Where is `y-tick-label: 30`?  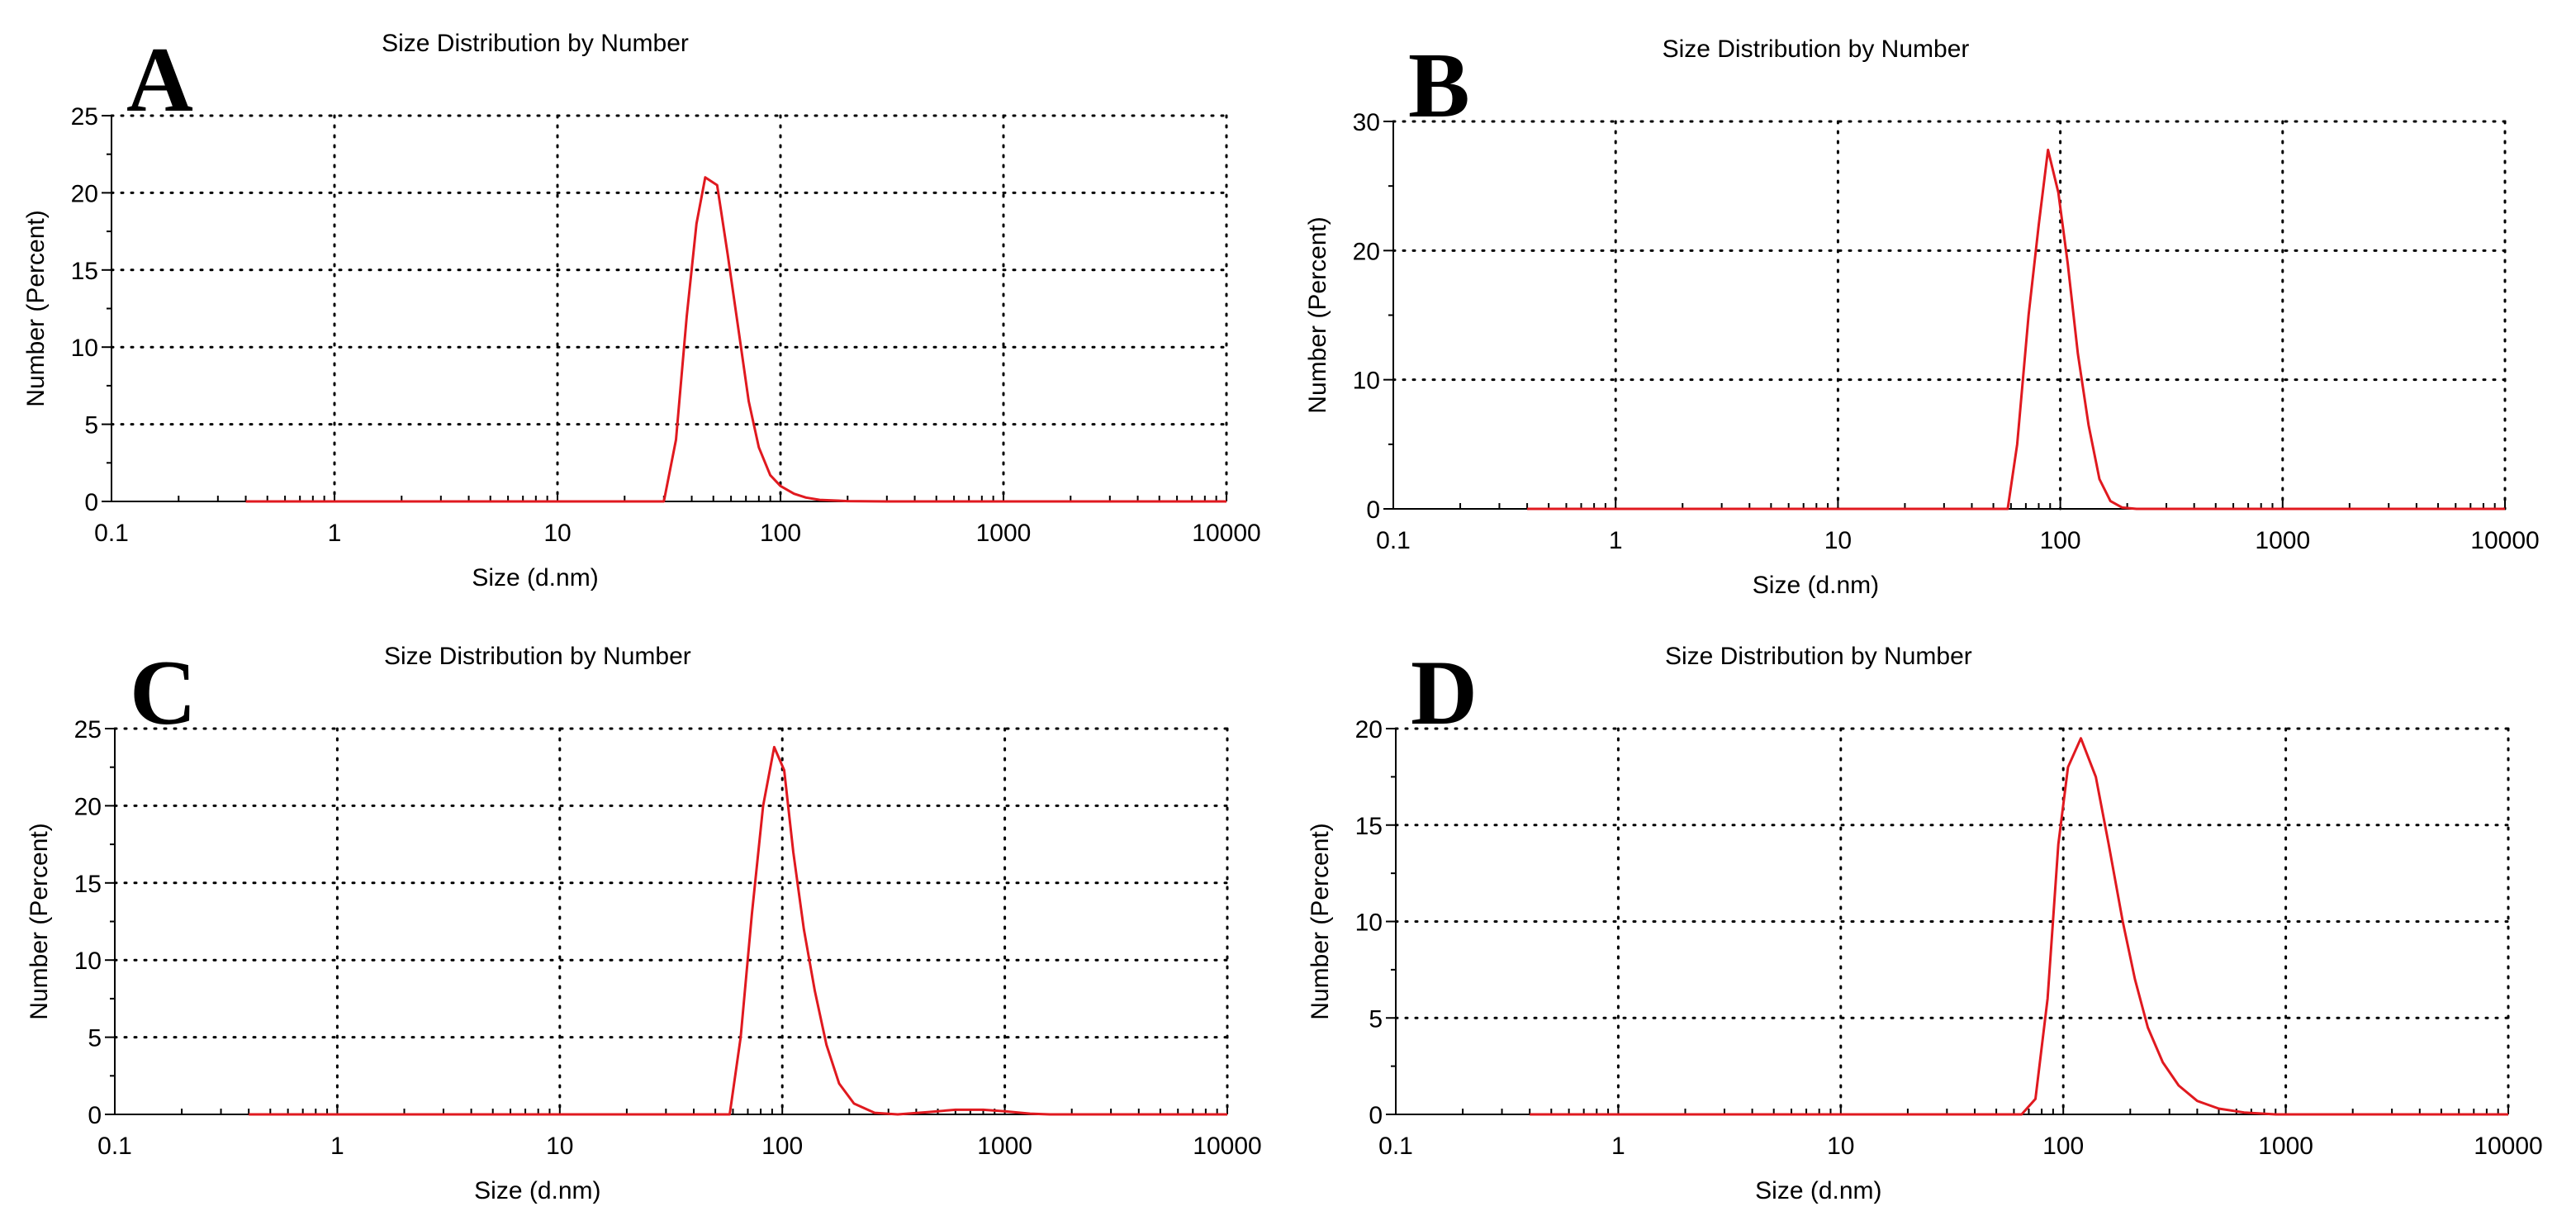 y-tick-label: 30 is located at coordinates (1366, 122).